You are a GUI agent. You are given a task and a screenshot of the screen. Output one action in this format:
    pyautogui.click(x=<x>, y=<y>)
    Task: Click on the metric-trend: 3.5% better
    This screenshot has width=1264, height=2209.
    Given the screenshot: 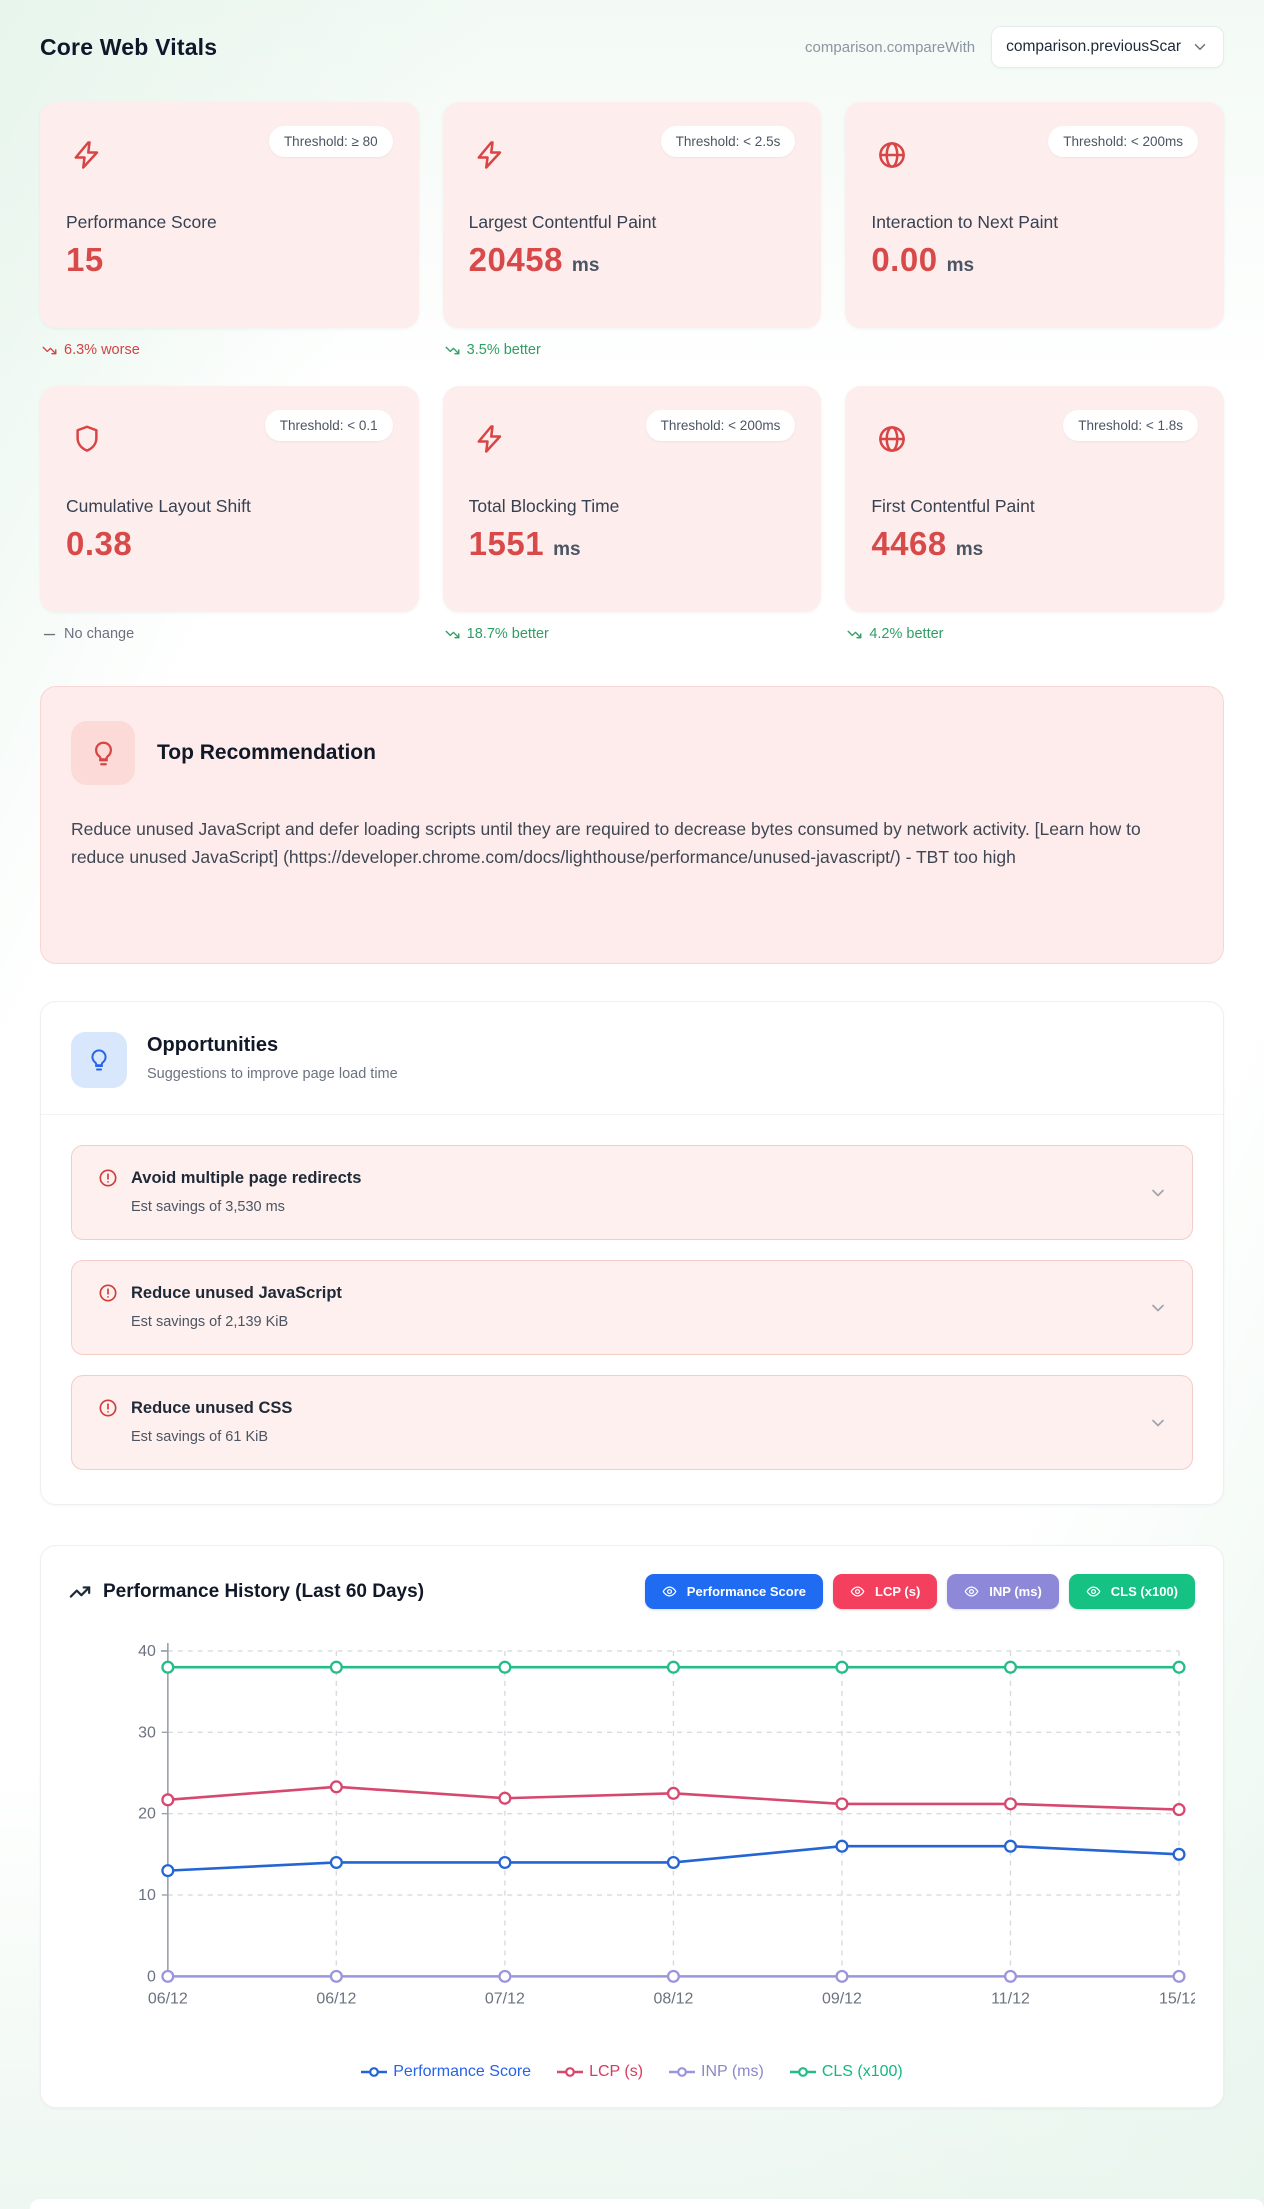 What is the action you would take?
    pyautogui.click(x=632, y=357)
    